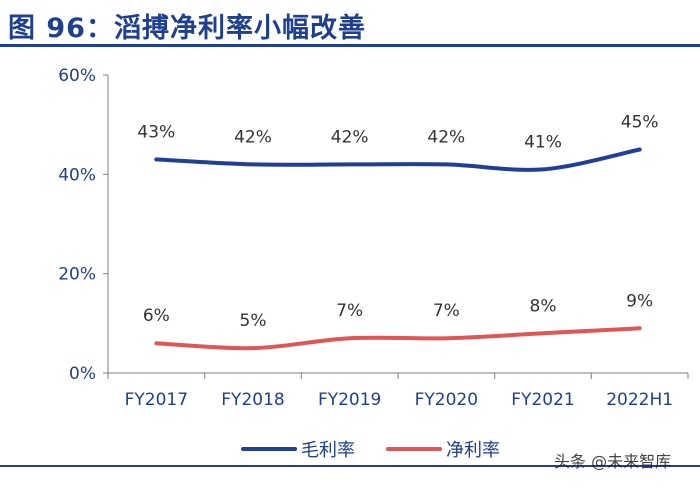 This screenshot has height=491, width=700. What do you see at coordinates (82, 374) in the screenshot?
I see `y-tick-label: 0%` at bounding box center [82, 374].